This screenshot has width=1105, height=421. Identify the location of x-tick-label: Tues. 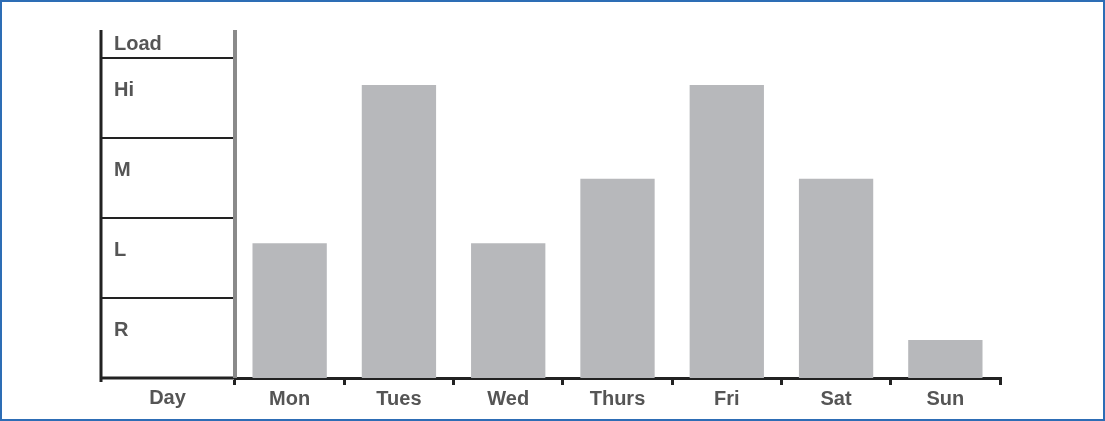
(399, 397).